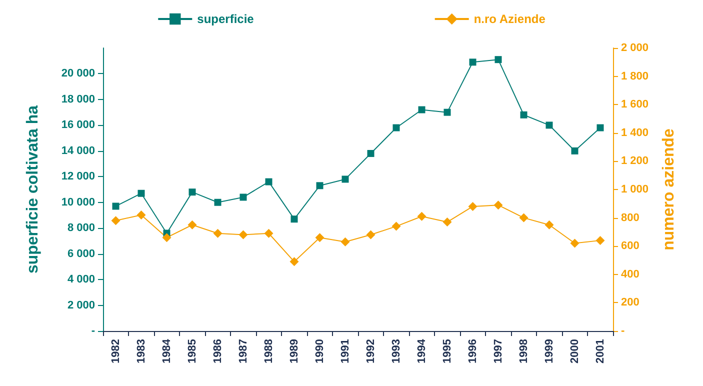 The height and width of the screenshot is (386, 703). Describe the element at coordinates (472, 351) in the screenshot. I see `x-tick-label: 1996` at that location.